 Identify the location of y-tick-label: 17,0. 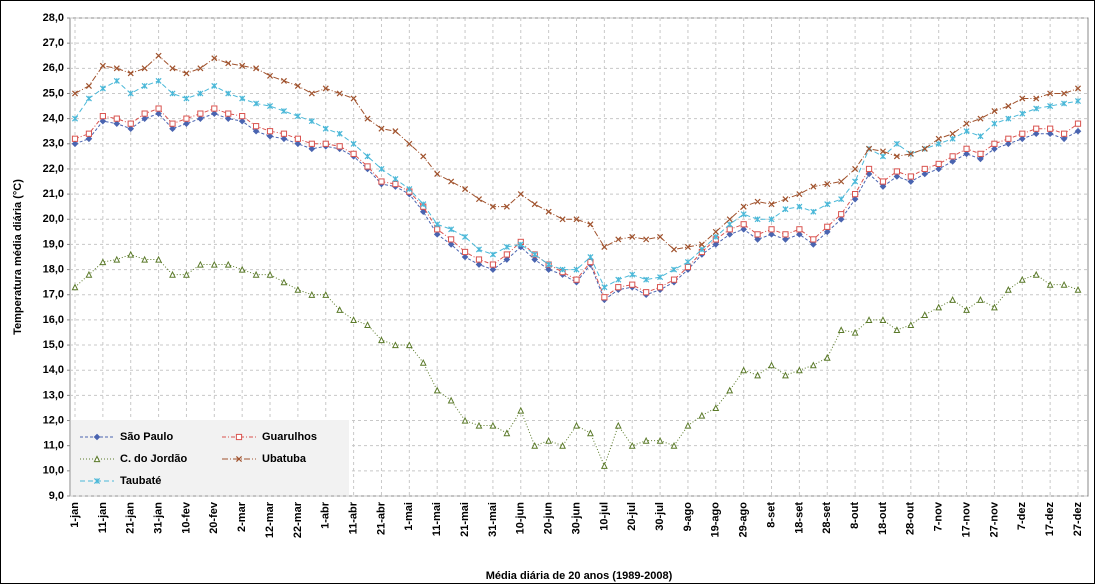
(53, 295).